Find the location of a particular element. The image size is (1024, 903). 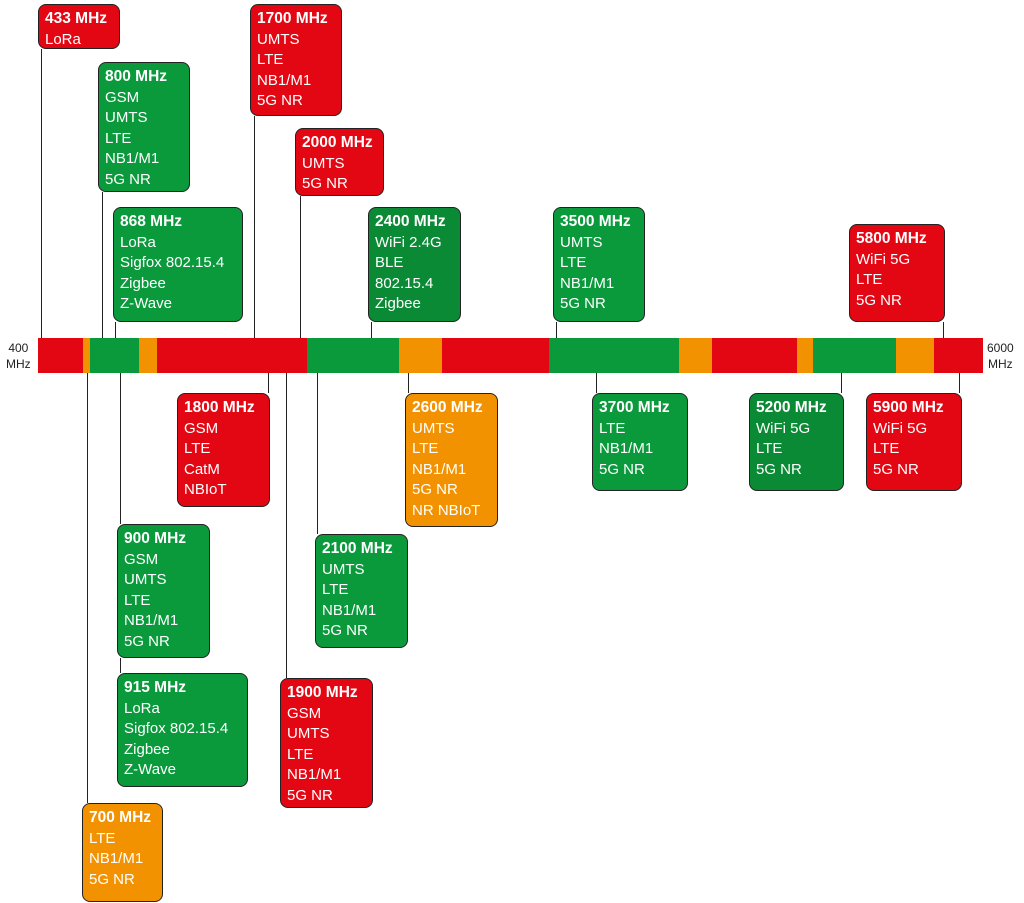

band-box: 3500 MHz UMTS LTE NB1/M1 5G NR is located at coordinates (599, 264).